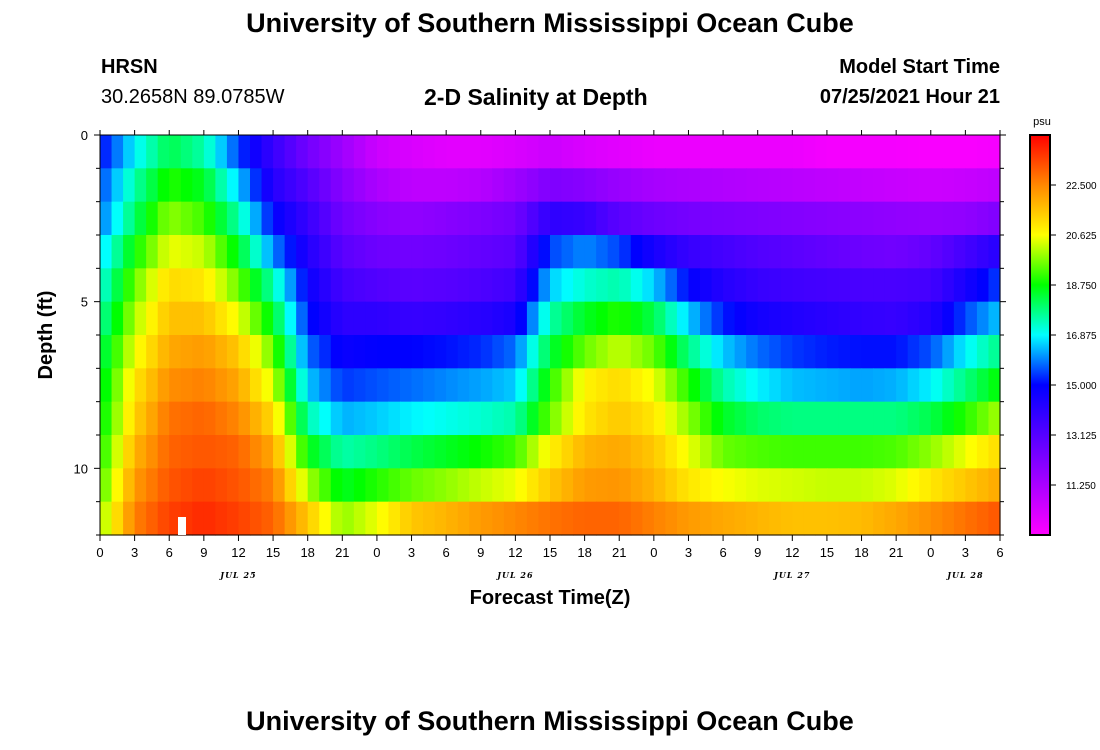  Describe the element at coordinates (791, 575) in the screenshot. I see `date-label: JUL 27` at that location.